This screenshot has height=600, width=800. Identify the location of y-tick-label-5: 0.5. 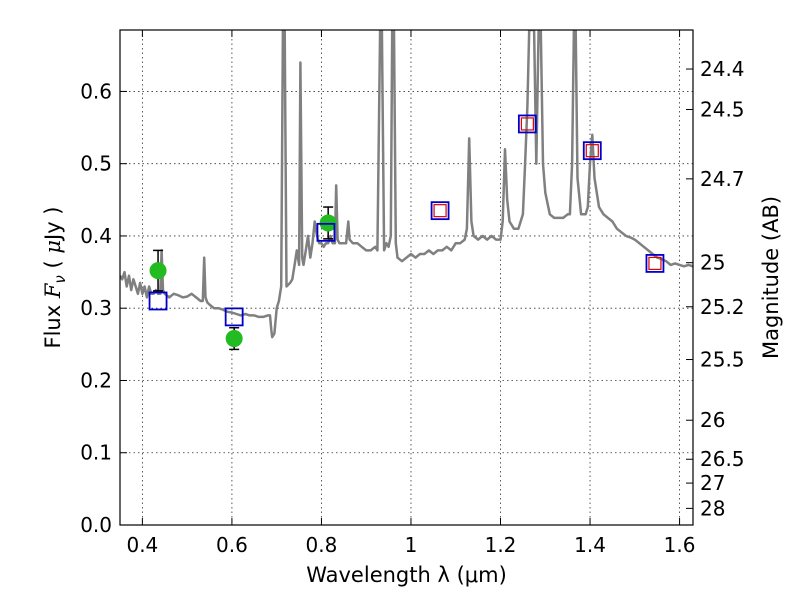
(96, 164).